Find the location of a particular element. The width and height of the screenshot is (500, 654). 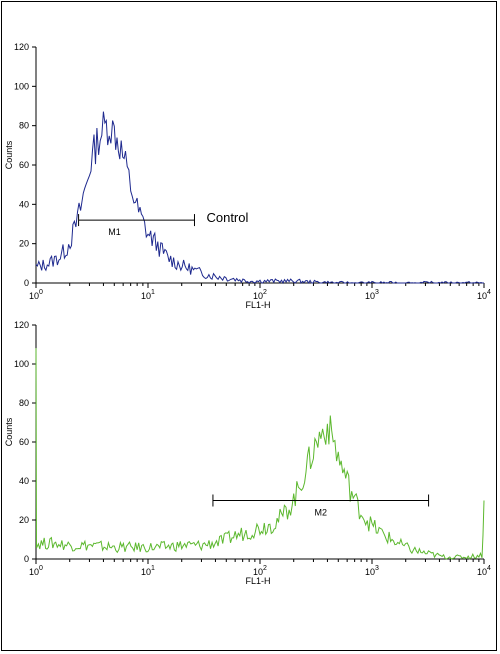

gate-label: M1 is located at coordinates (114, 232).